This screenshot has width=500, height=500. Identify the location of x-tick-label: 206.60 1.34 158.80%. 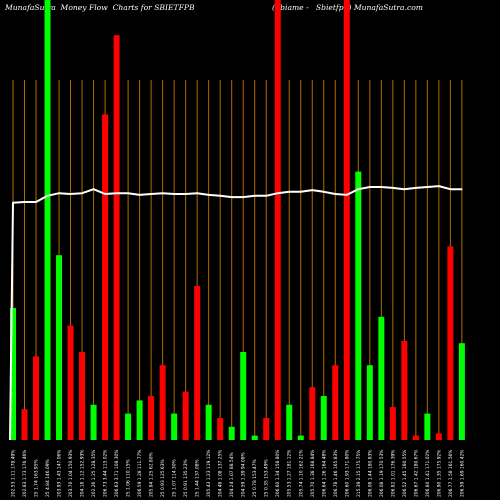
(278, 473).